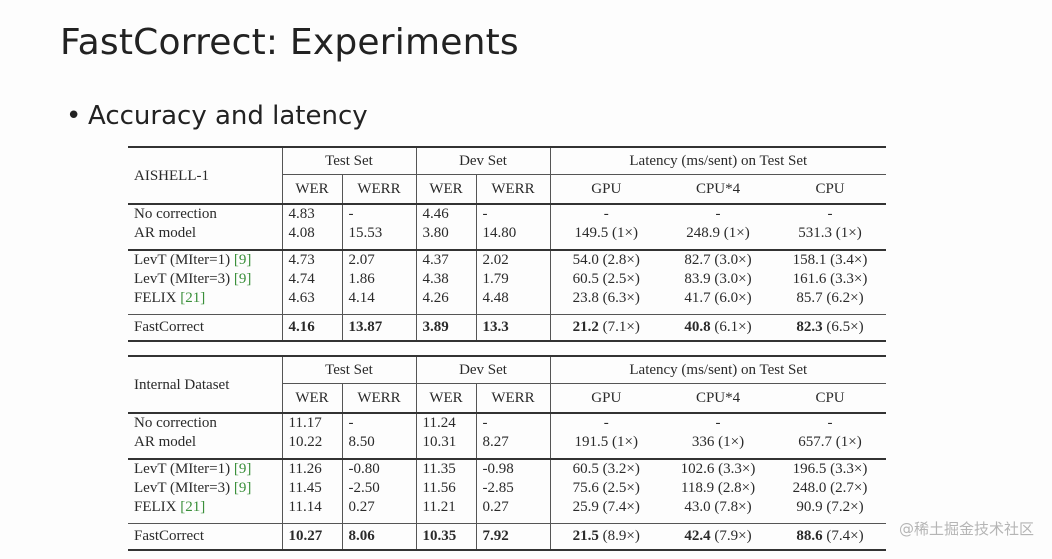 The image size is (1052, 559). What do you see at coordinates (513, 233) in the screenshot?
I see `dev-werr-cell: 14.80` at bounding box center [513, 233].